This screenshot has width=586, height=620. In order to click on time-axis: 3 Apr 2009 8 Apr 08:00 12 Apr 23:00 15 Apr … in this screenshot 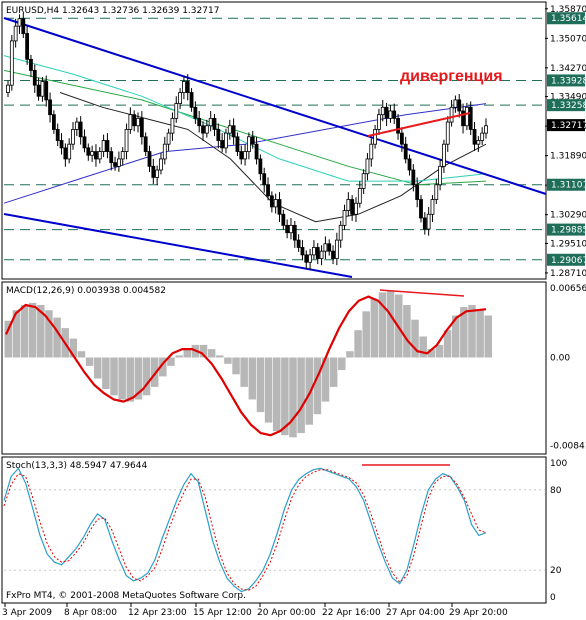, I will do `click(255, 610)`.